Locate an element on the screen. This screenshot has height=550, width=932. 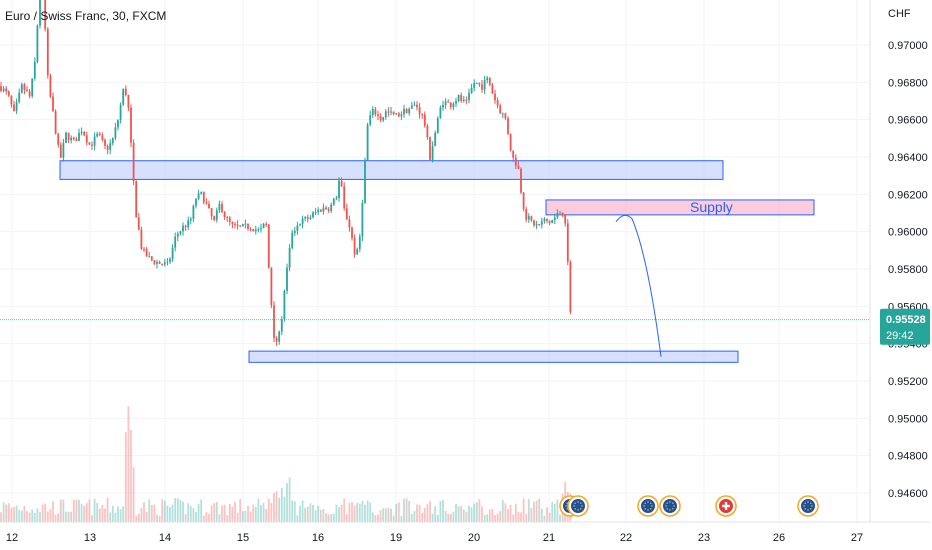
lower-demand-zone is located at coordinates (493, 356).